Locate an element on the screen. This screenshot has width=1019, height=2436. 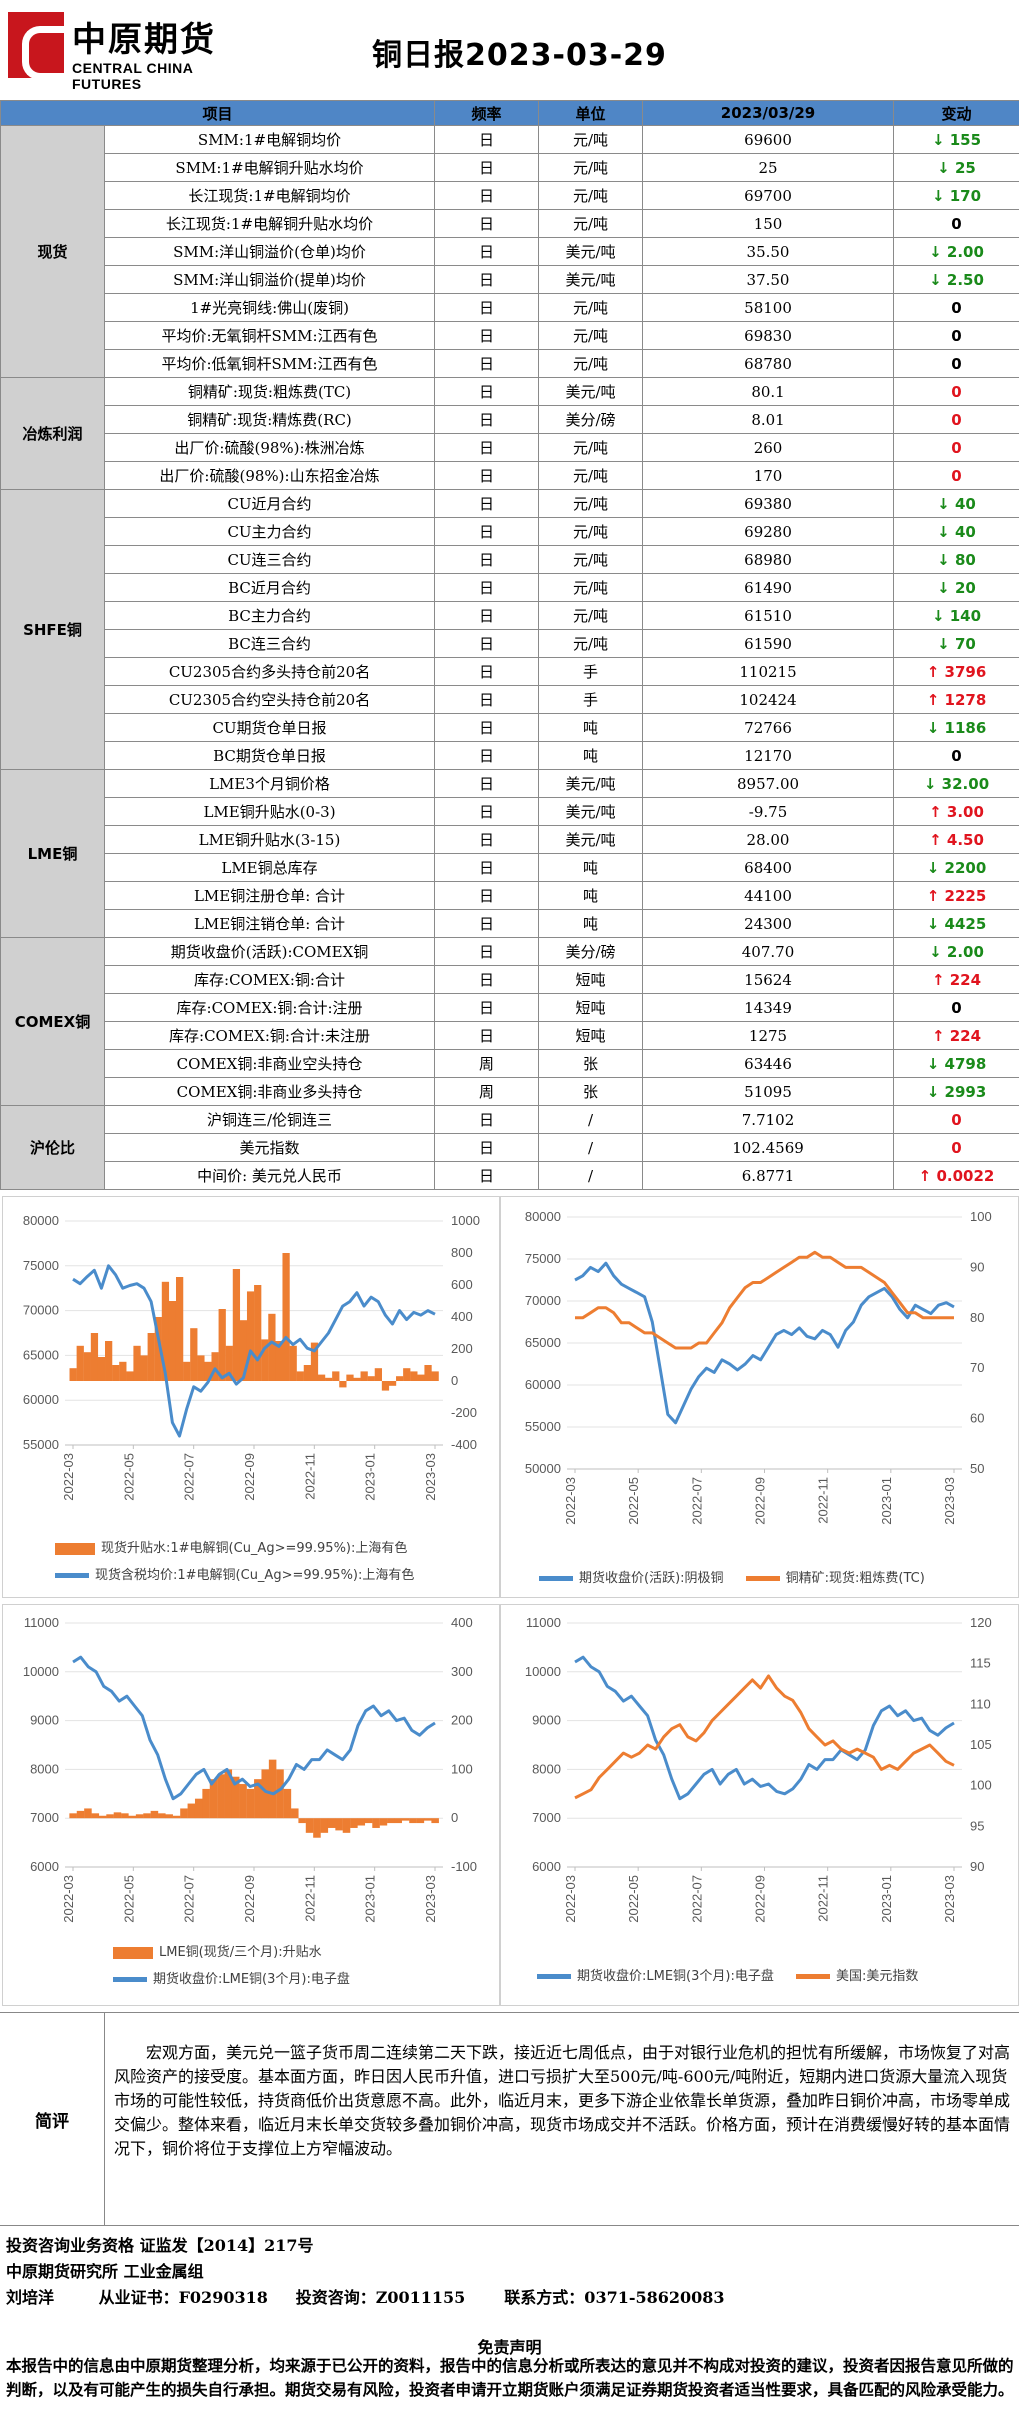
x-tick-label: 2022-05 is located at coordinates (633, 1501).